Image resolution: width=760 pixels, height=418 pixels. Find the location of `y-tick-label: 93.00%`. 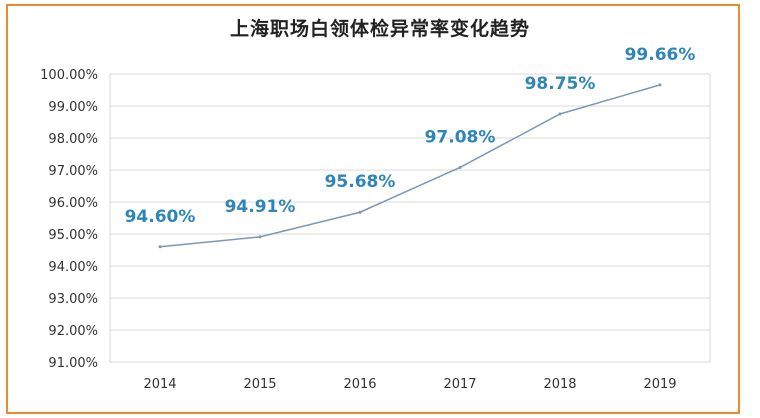

y-tick-label: 93.00% is located at coordinates (73, 299).